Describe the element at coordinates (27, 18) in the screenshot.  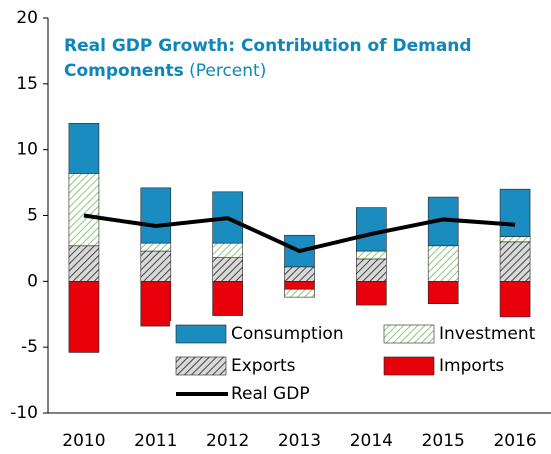
I see `y-tick-label: 20` at that location.